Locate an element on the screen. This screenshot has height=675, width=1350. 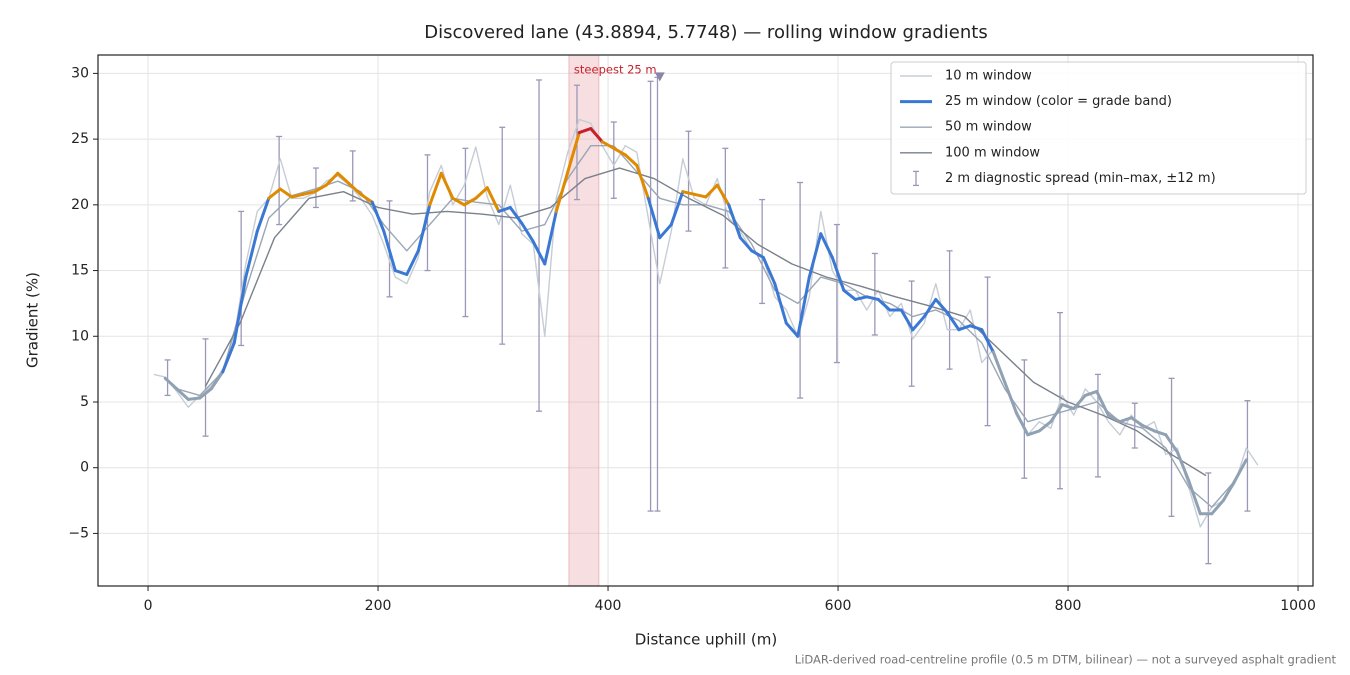
legend-label: 2 m diagnostic spread (min–max, ±12 m) is located at coordinates (1080, 178).